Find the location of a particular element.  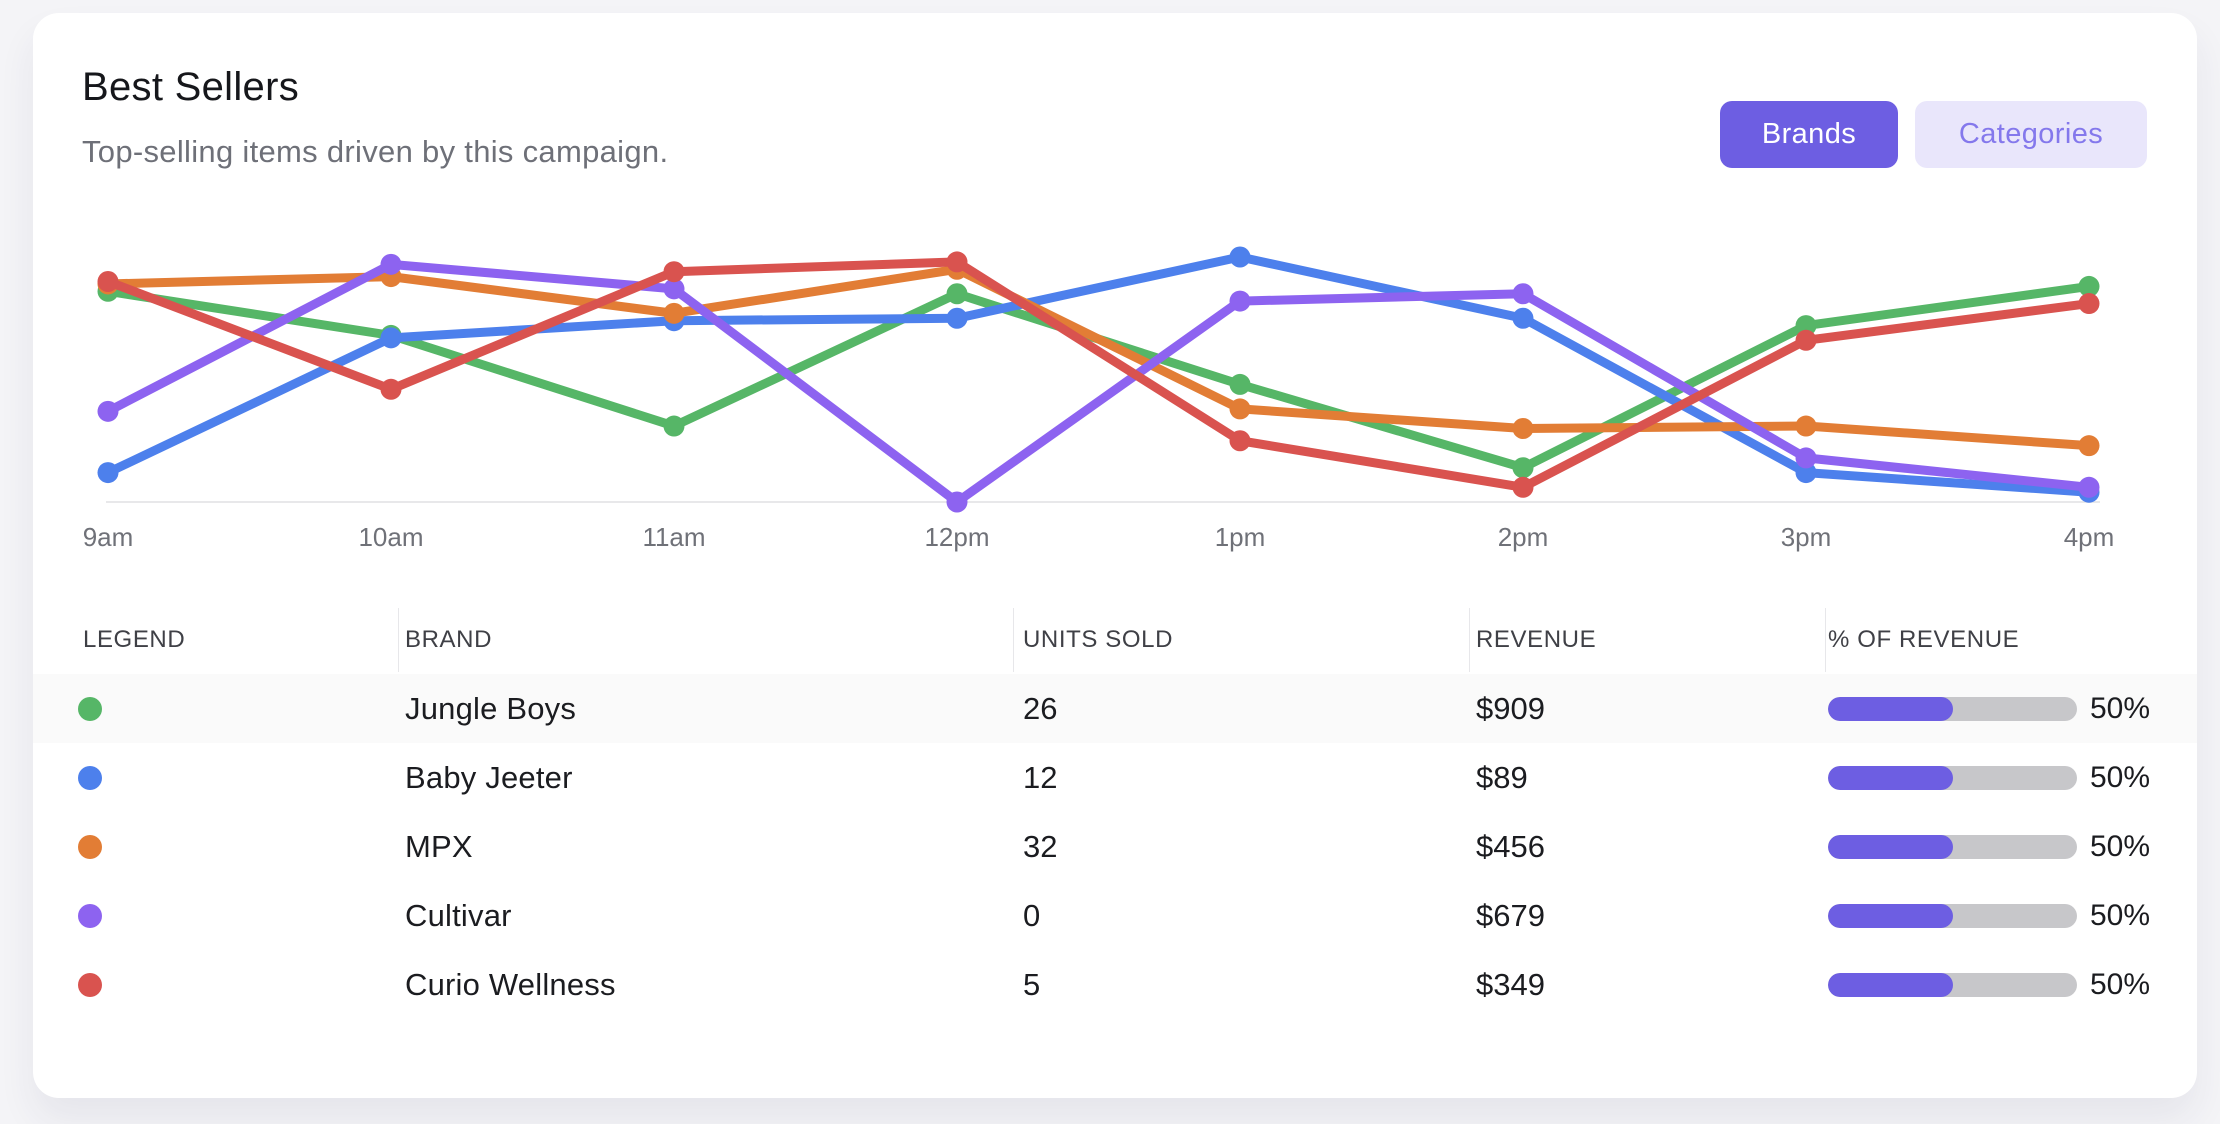

x-axis-label: 9am is located at coordinates (108, 537).